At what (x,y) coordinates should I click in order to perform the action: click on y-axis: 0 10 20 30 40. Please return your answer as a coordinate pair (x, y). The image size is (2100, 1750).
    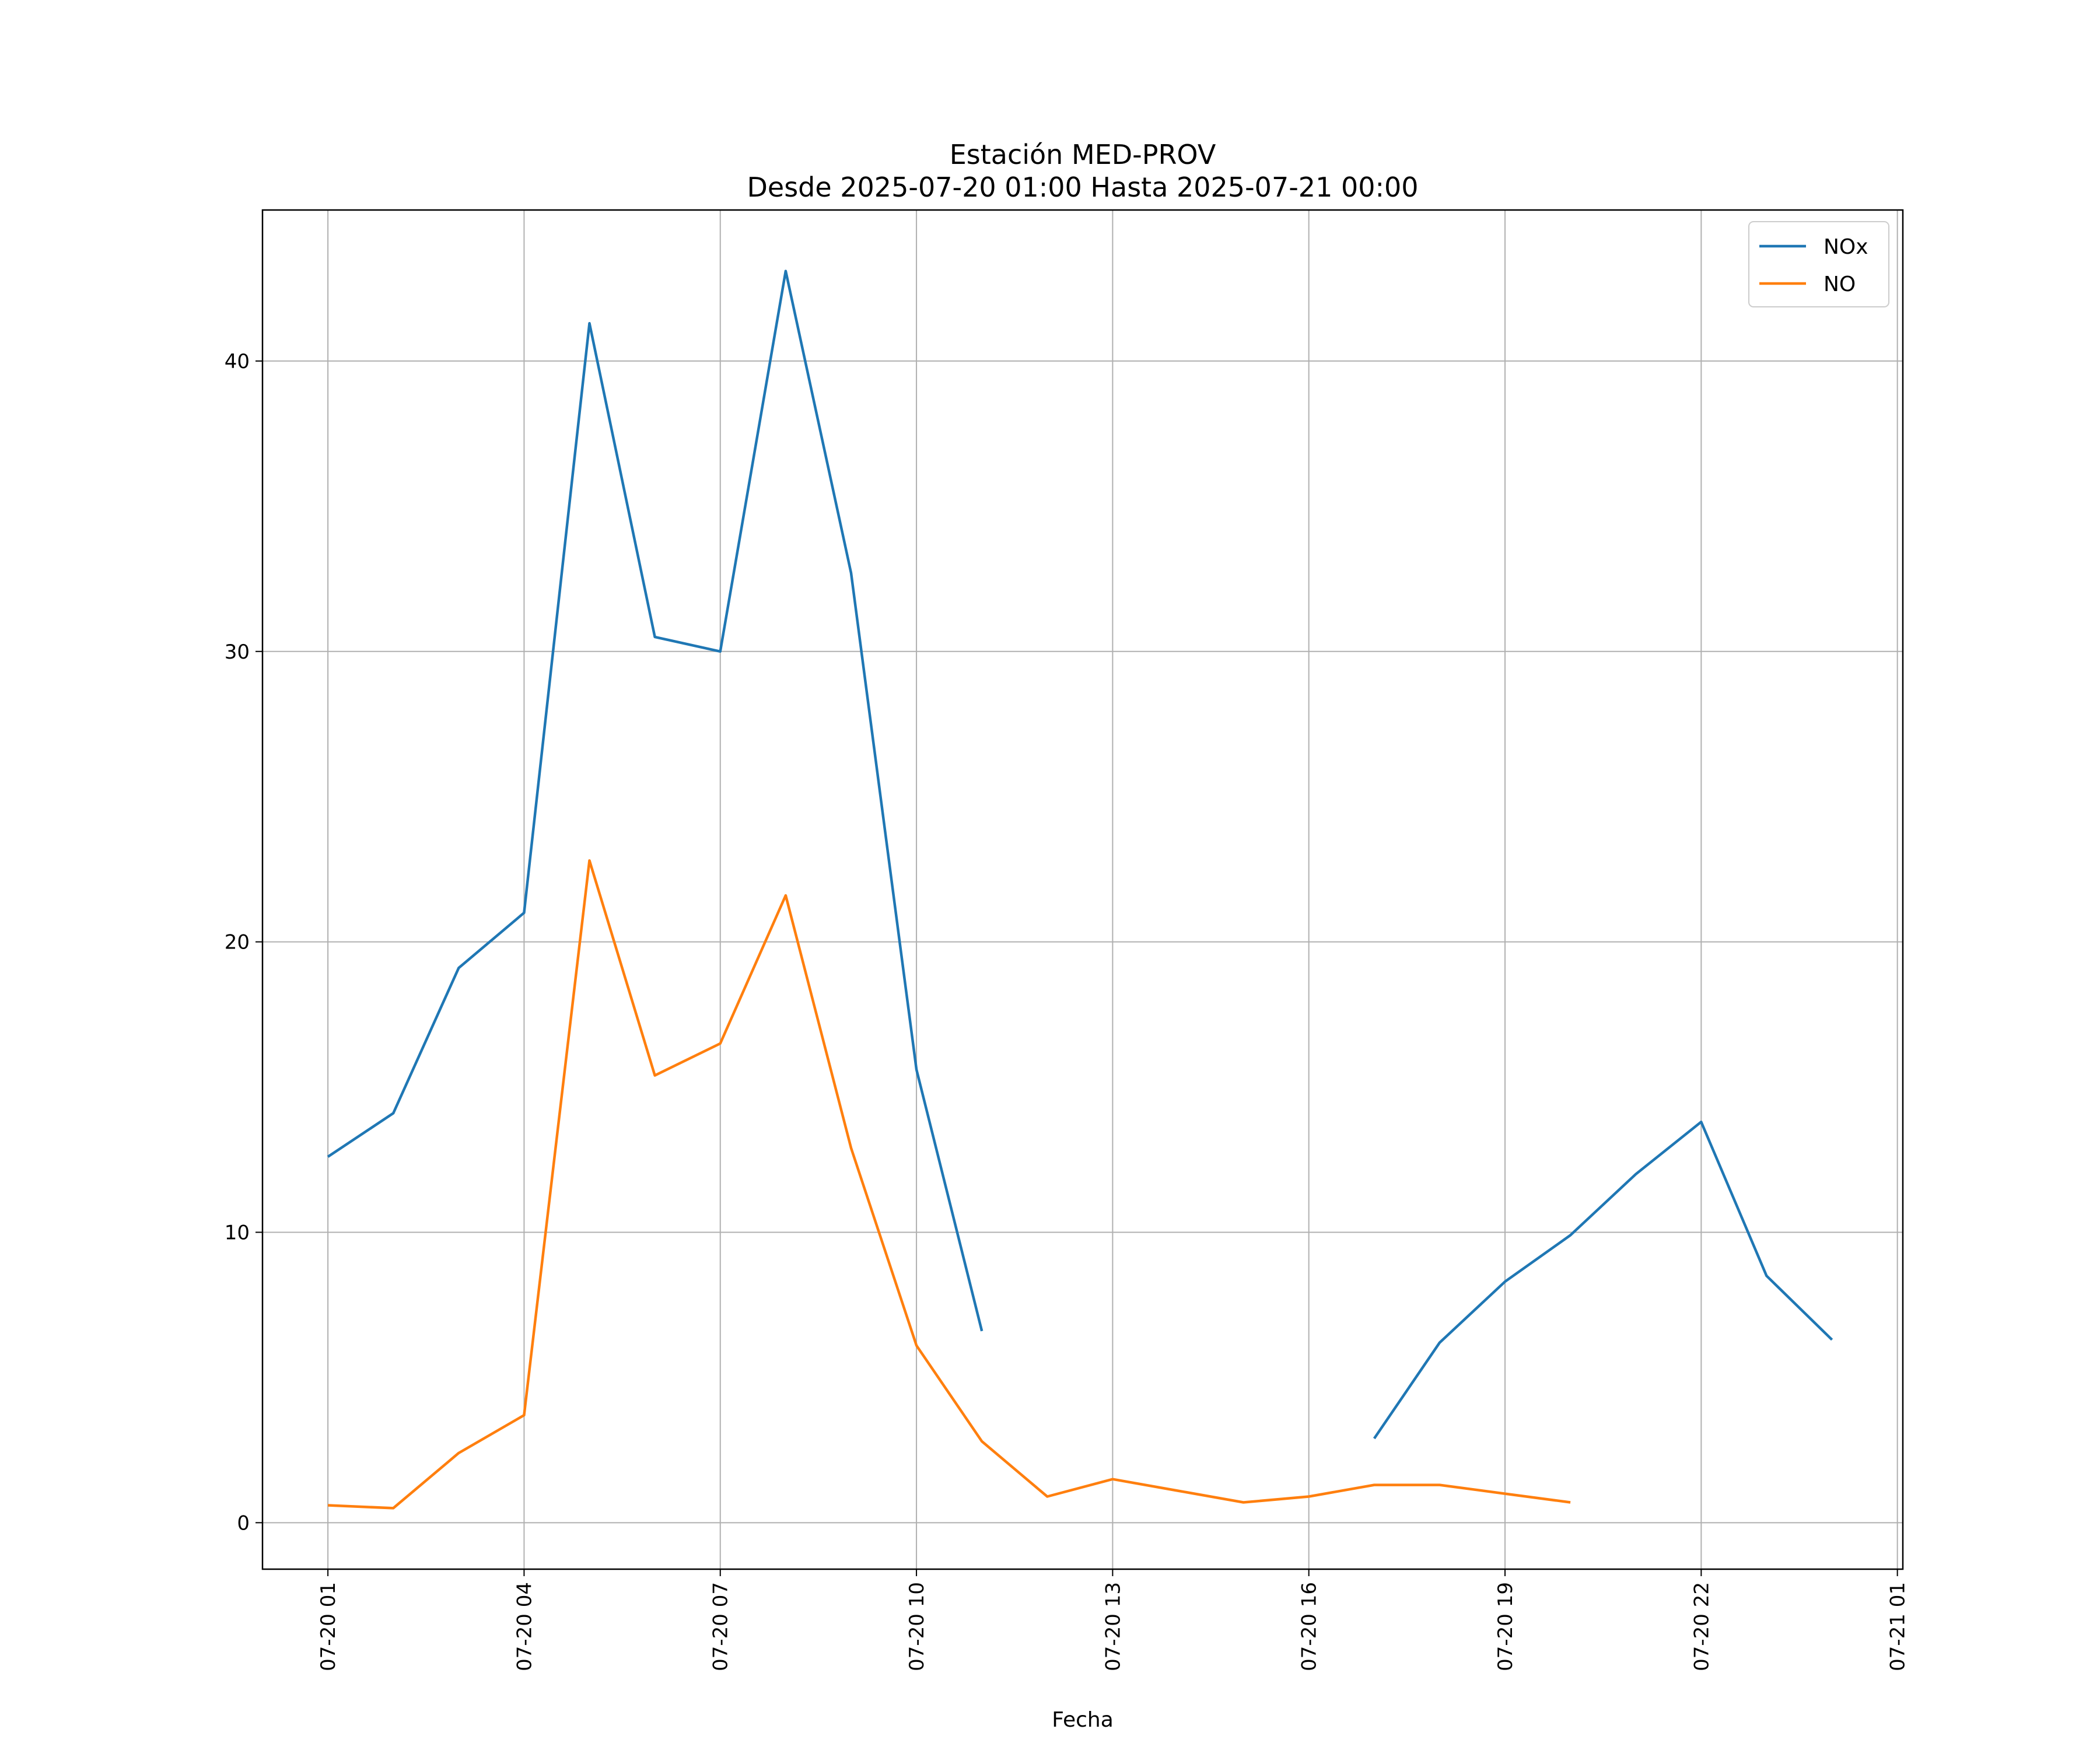
    Looking at the image, I should click on (243, 942).